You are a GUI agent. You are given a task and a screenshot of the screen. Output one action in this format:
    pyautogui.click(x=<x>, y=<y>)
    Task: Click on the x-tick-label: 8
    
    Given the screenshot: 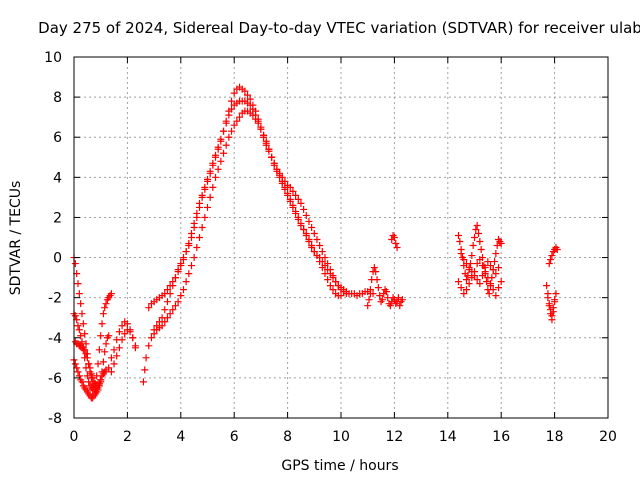 What is the action you would take?
    pyautogui.click(x=287, y=437)
    